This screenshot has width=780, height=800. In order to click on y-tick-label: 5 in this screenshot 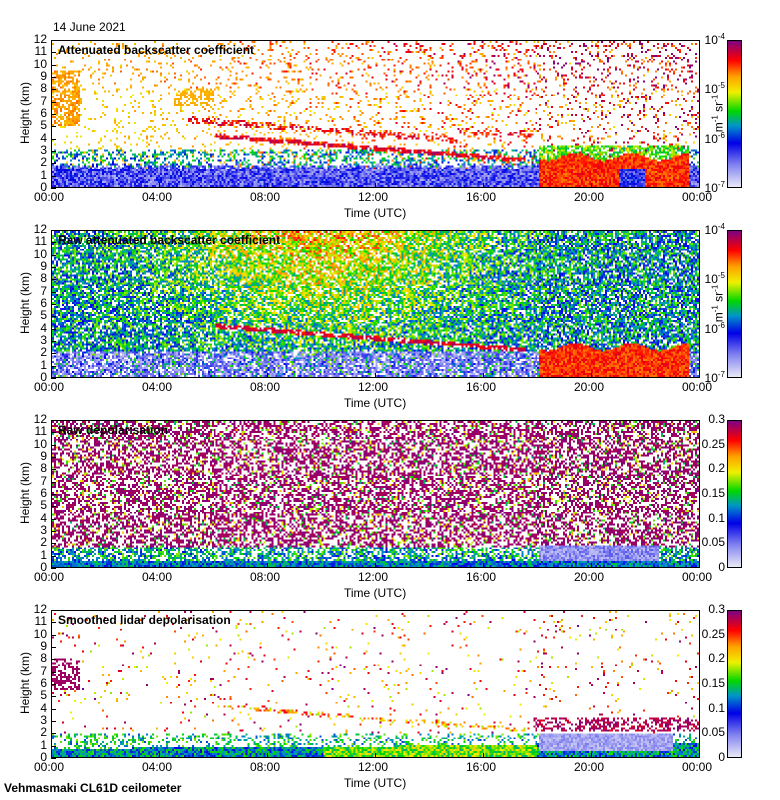, I will do `click(43, 125)`.